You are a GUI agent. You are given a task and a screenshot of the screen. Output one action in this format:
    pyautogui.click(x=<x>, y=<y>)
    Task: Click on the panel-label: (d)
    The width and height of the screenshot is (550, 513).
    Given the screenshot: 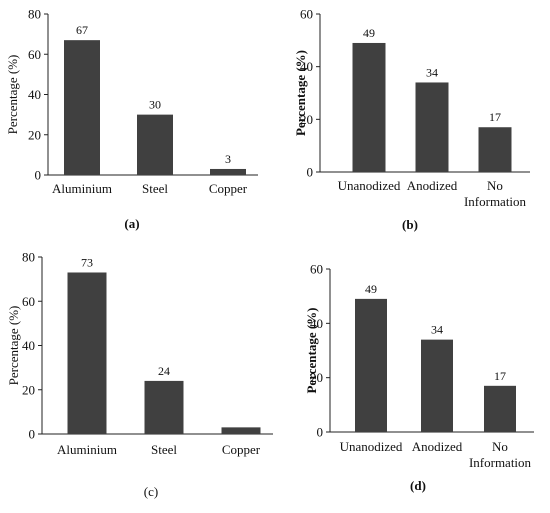 What is the action you would take?
    pyautogui.click(x=418, y=485)
    